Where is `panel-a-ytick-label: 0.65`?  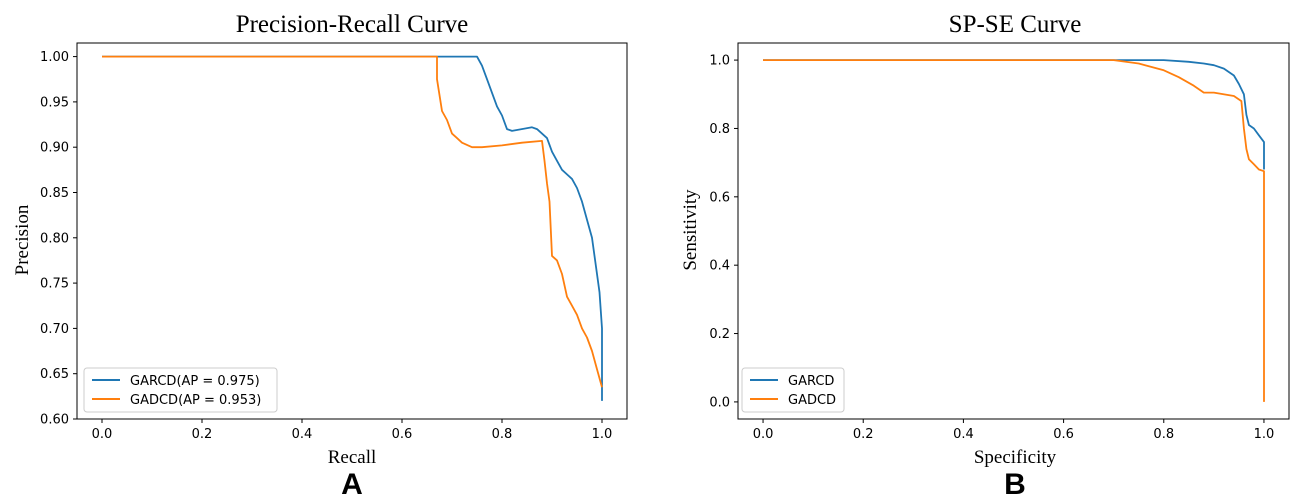 panel-a-ytick-label: 0.65 is located at coordinates (54, 374).